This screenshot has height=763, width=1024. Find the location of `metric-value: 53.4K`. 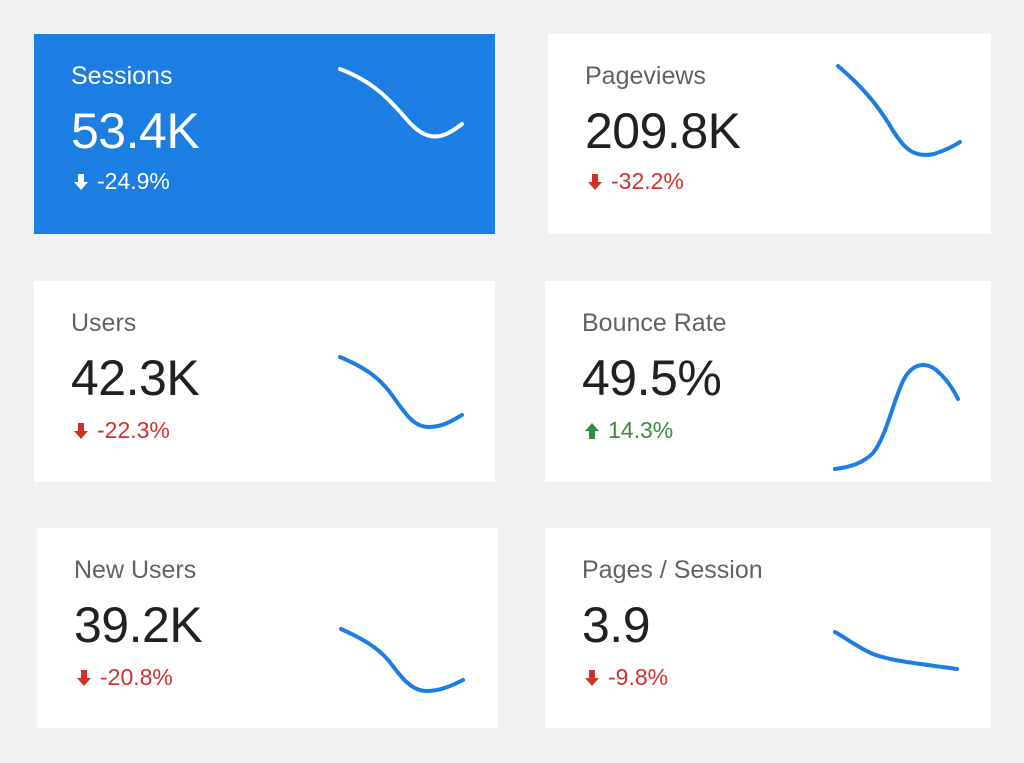

metric-value: 53.4K is located at coordinates (135, 131).